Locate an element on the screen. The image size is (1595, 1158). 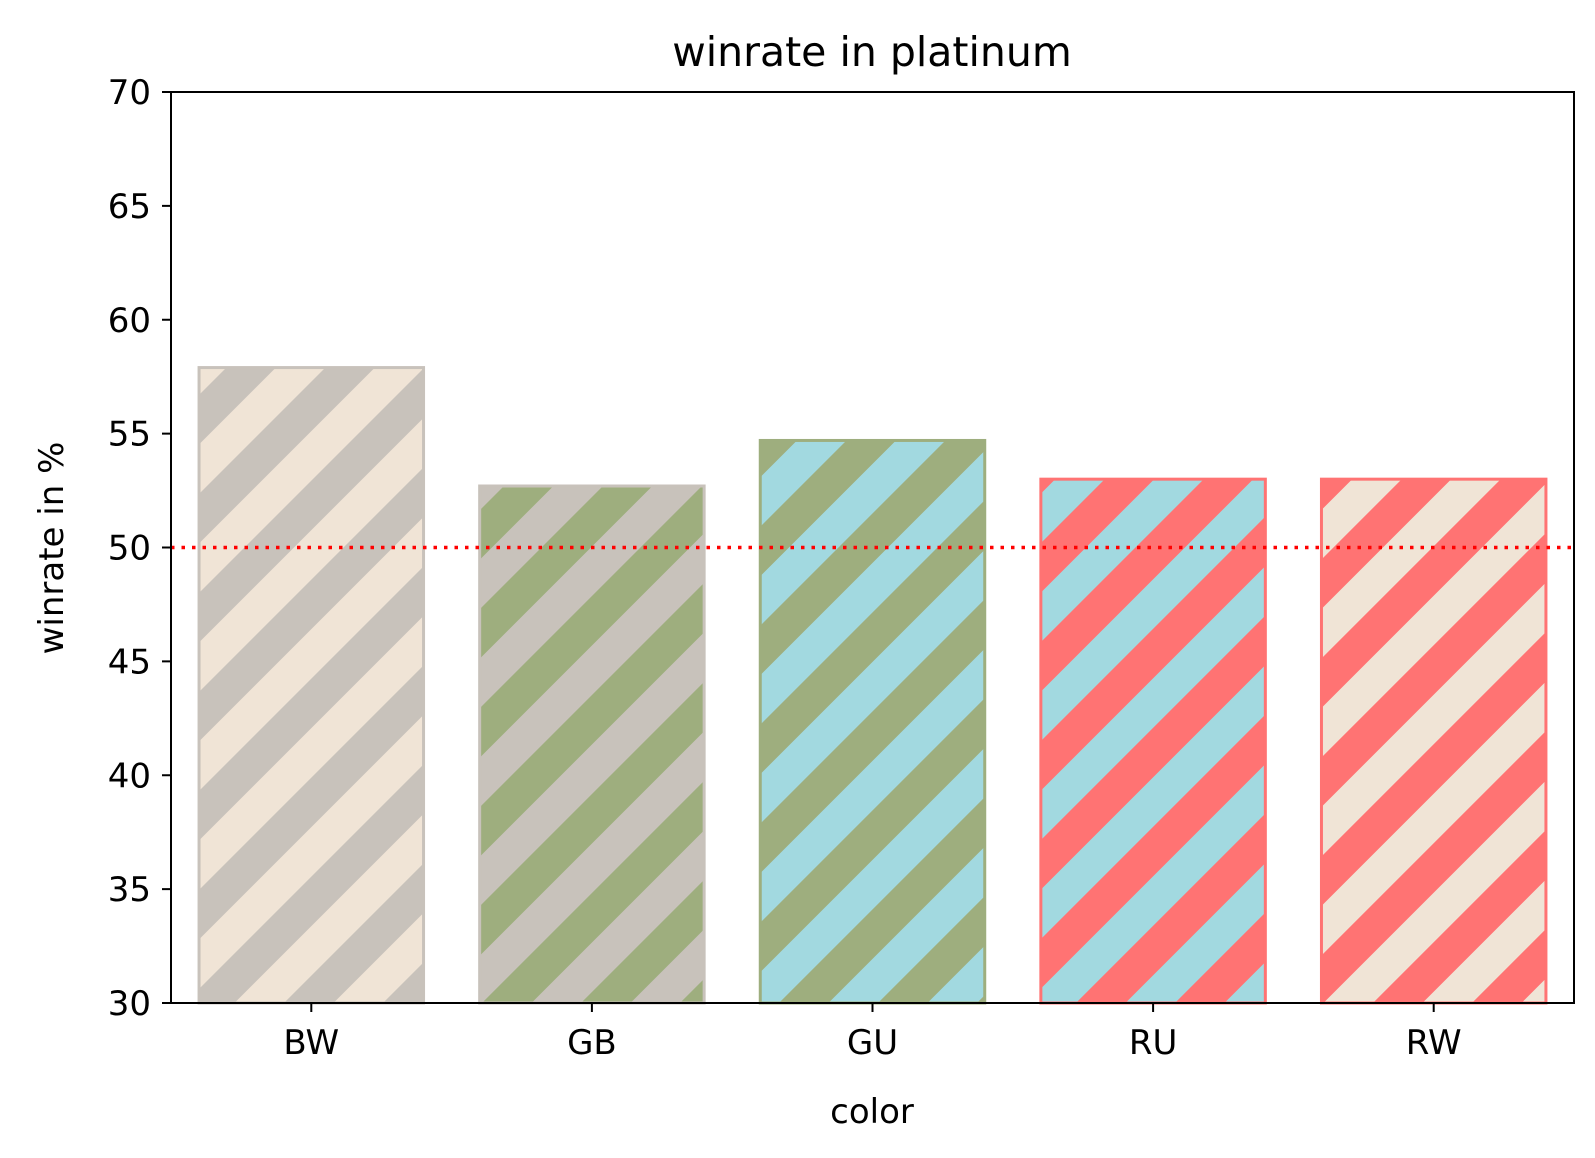
y-tick-label: 30 is located at coordinates (129, 1004).